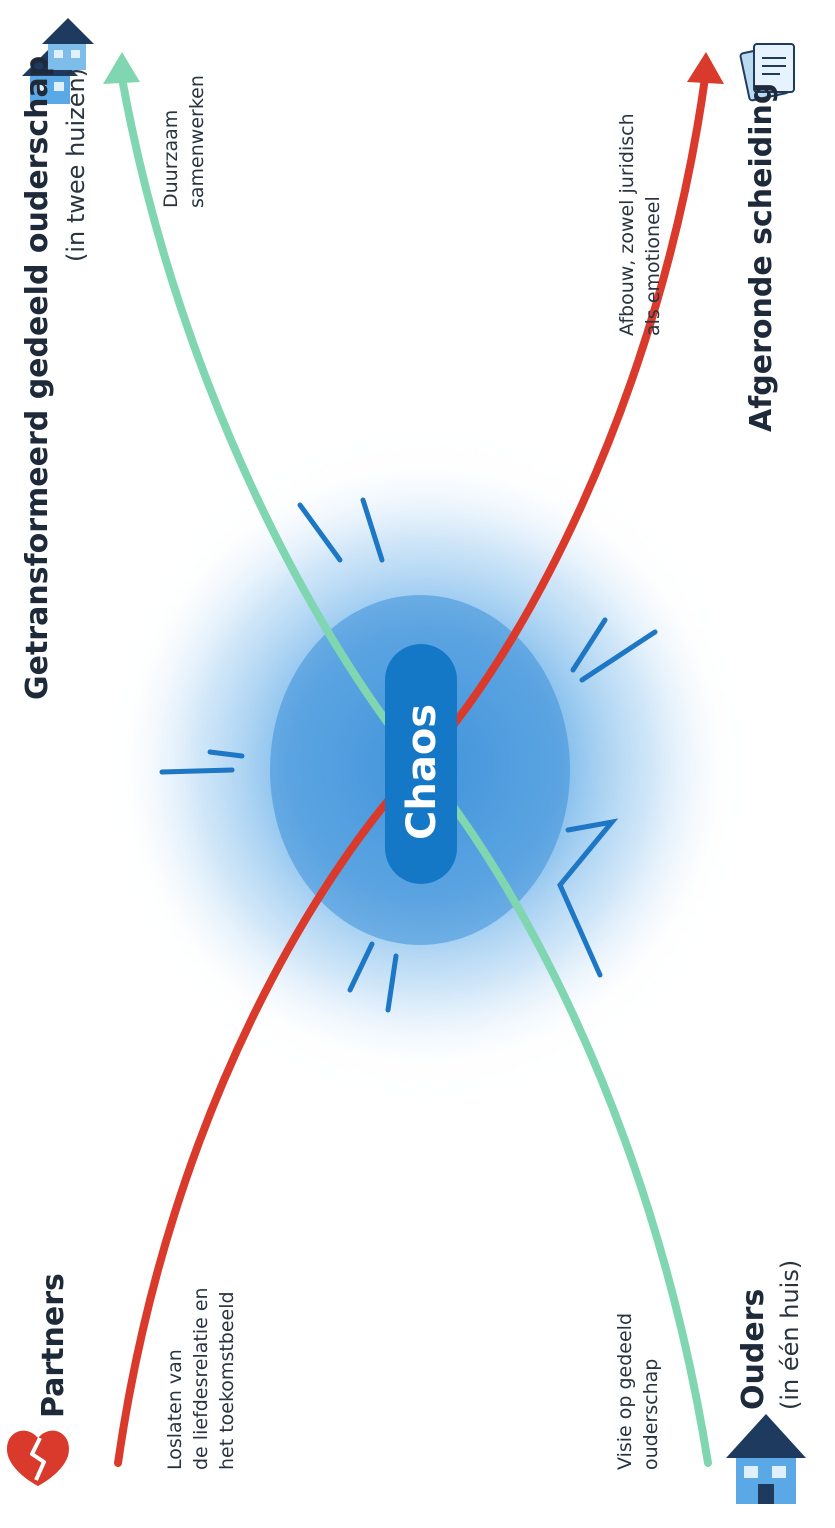 This screenshot has height=1528, width=835. Describe the element at coordinates (58, 61) in the screenshot. I see `two-houses-icon` at that location.